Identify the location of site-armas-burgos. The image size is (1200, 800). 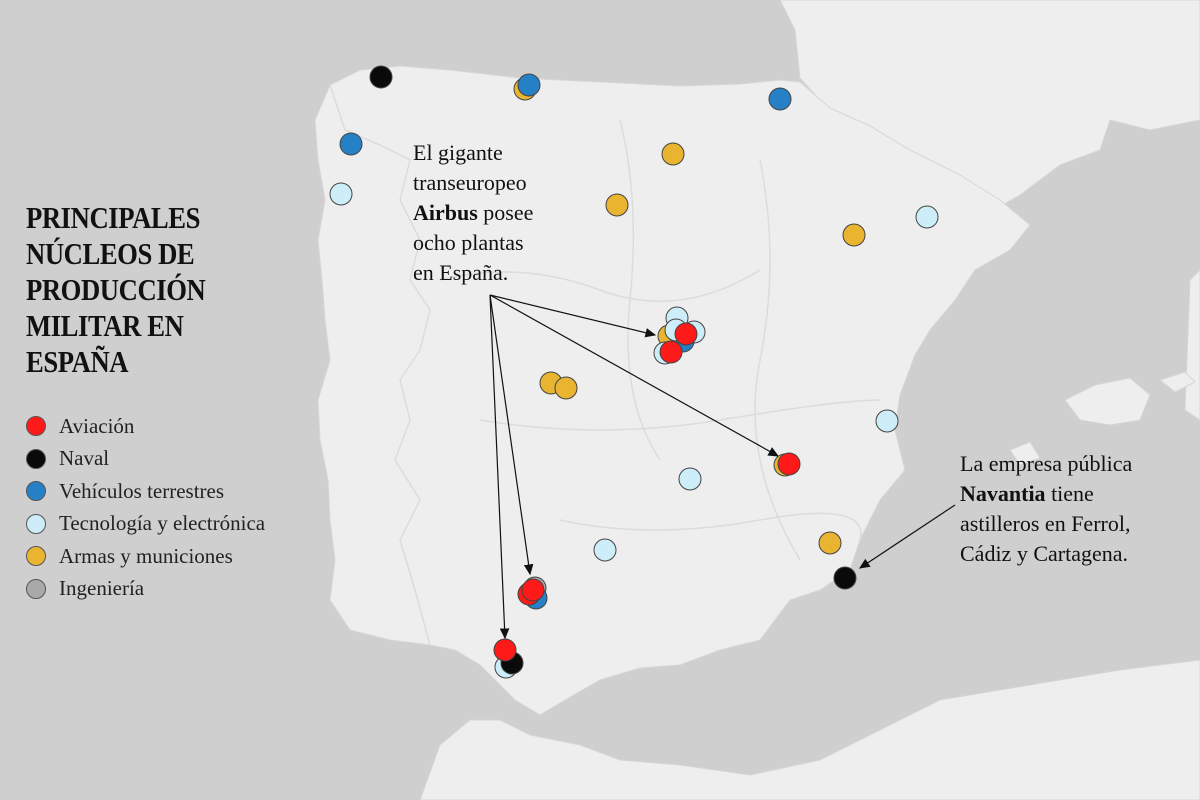
(673, 154).